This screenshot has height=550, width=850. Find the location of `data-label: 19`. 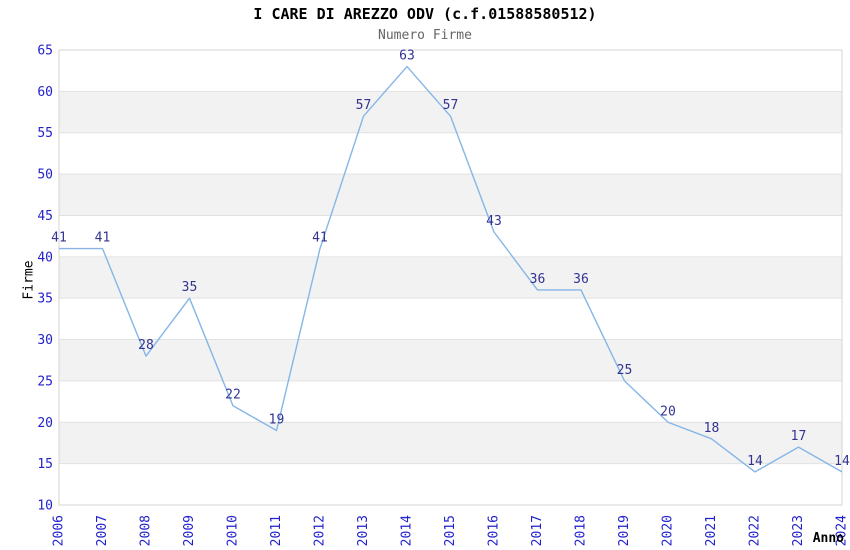

data-label: 19 is located at coordinates (277, 420).